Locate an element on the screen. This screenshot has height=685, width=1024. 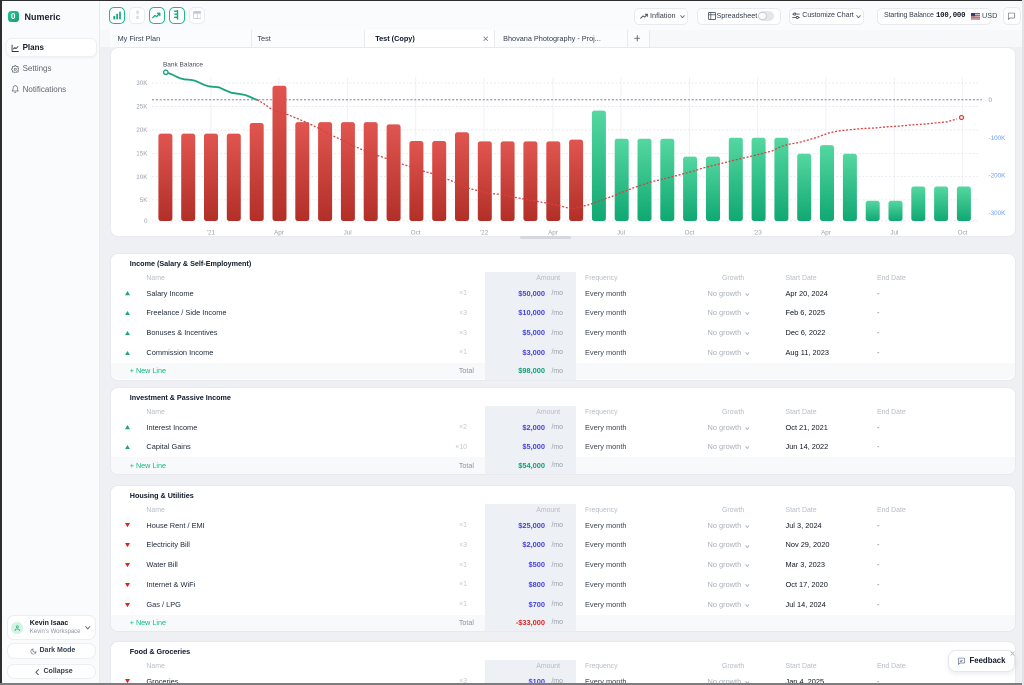
svg-text: 25K is located at coordinates (142, 107).